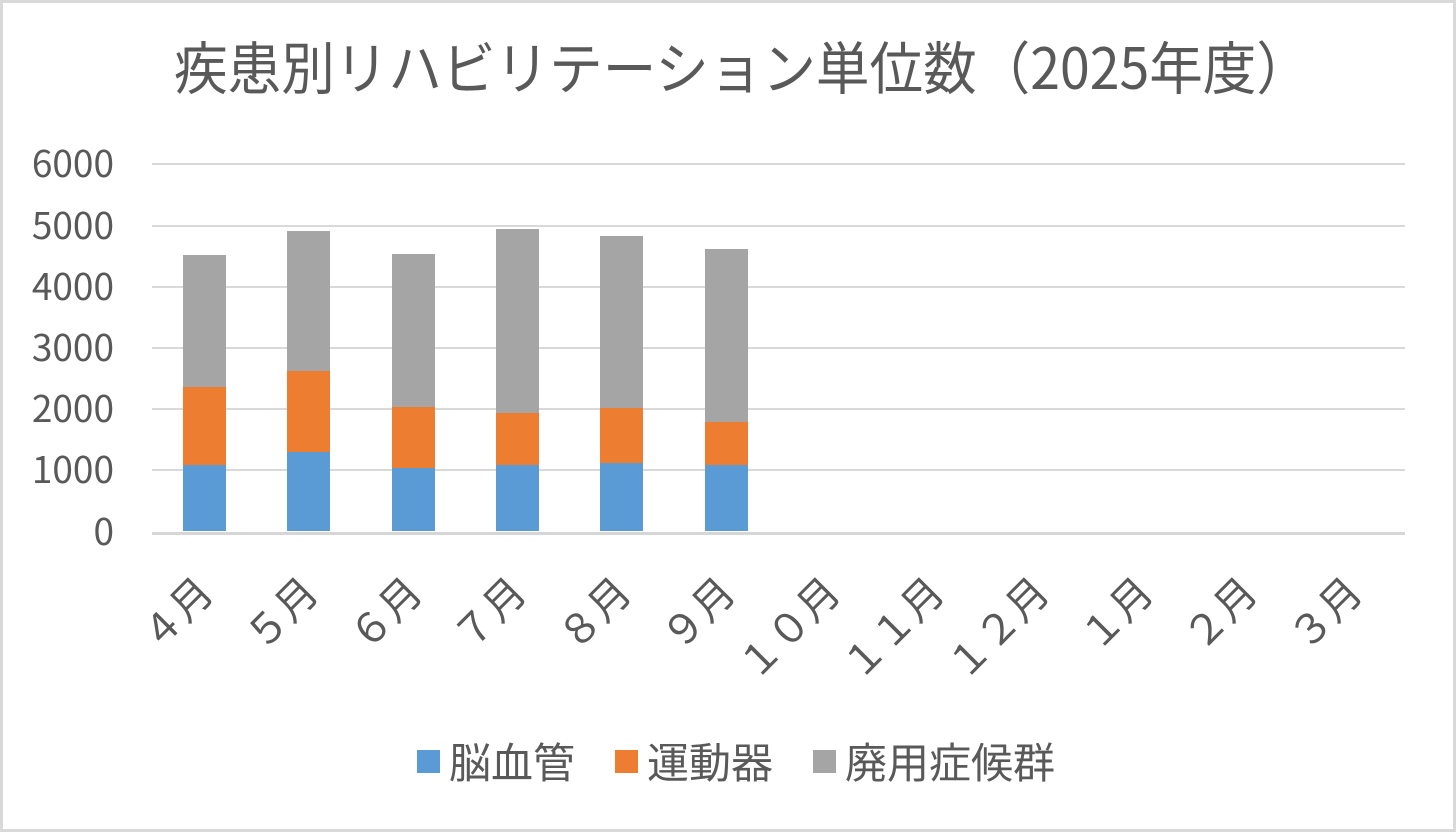 The height and width of the screenshot is (832, 1456). Describe the element at coordinates (103, 528) in the screenshot. I see `y-axis-label-0: 0` at that location.